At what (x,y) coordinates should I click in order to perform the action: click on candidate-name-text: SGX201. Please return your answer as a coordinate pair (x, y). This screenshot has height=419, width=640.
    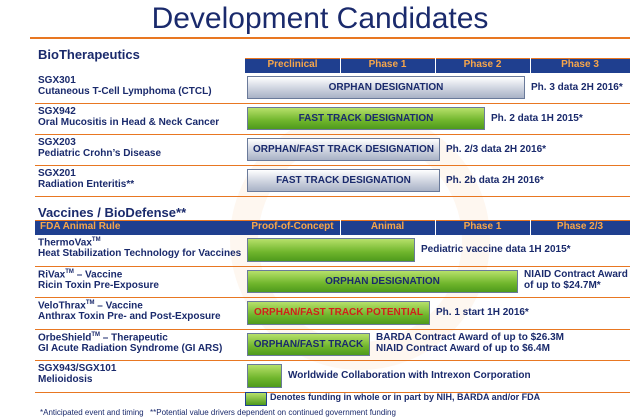
    Looking at the image, I should click on (57, 173).